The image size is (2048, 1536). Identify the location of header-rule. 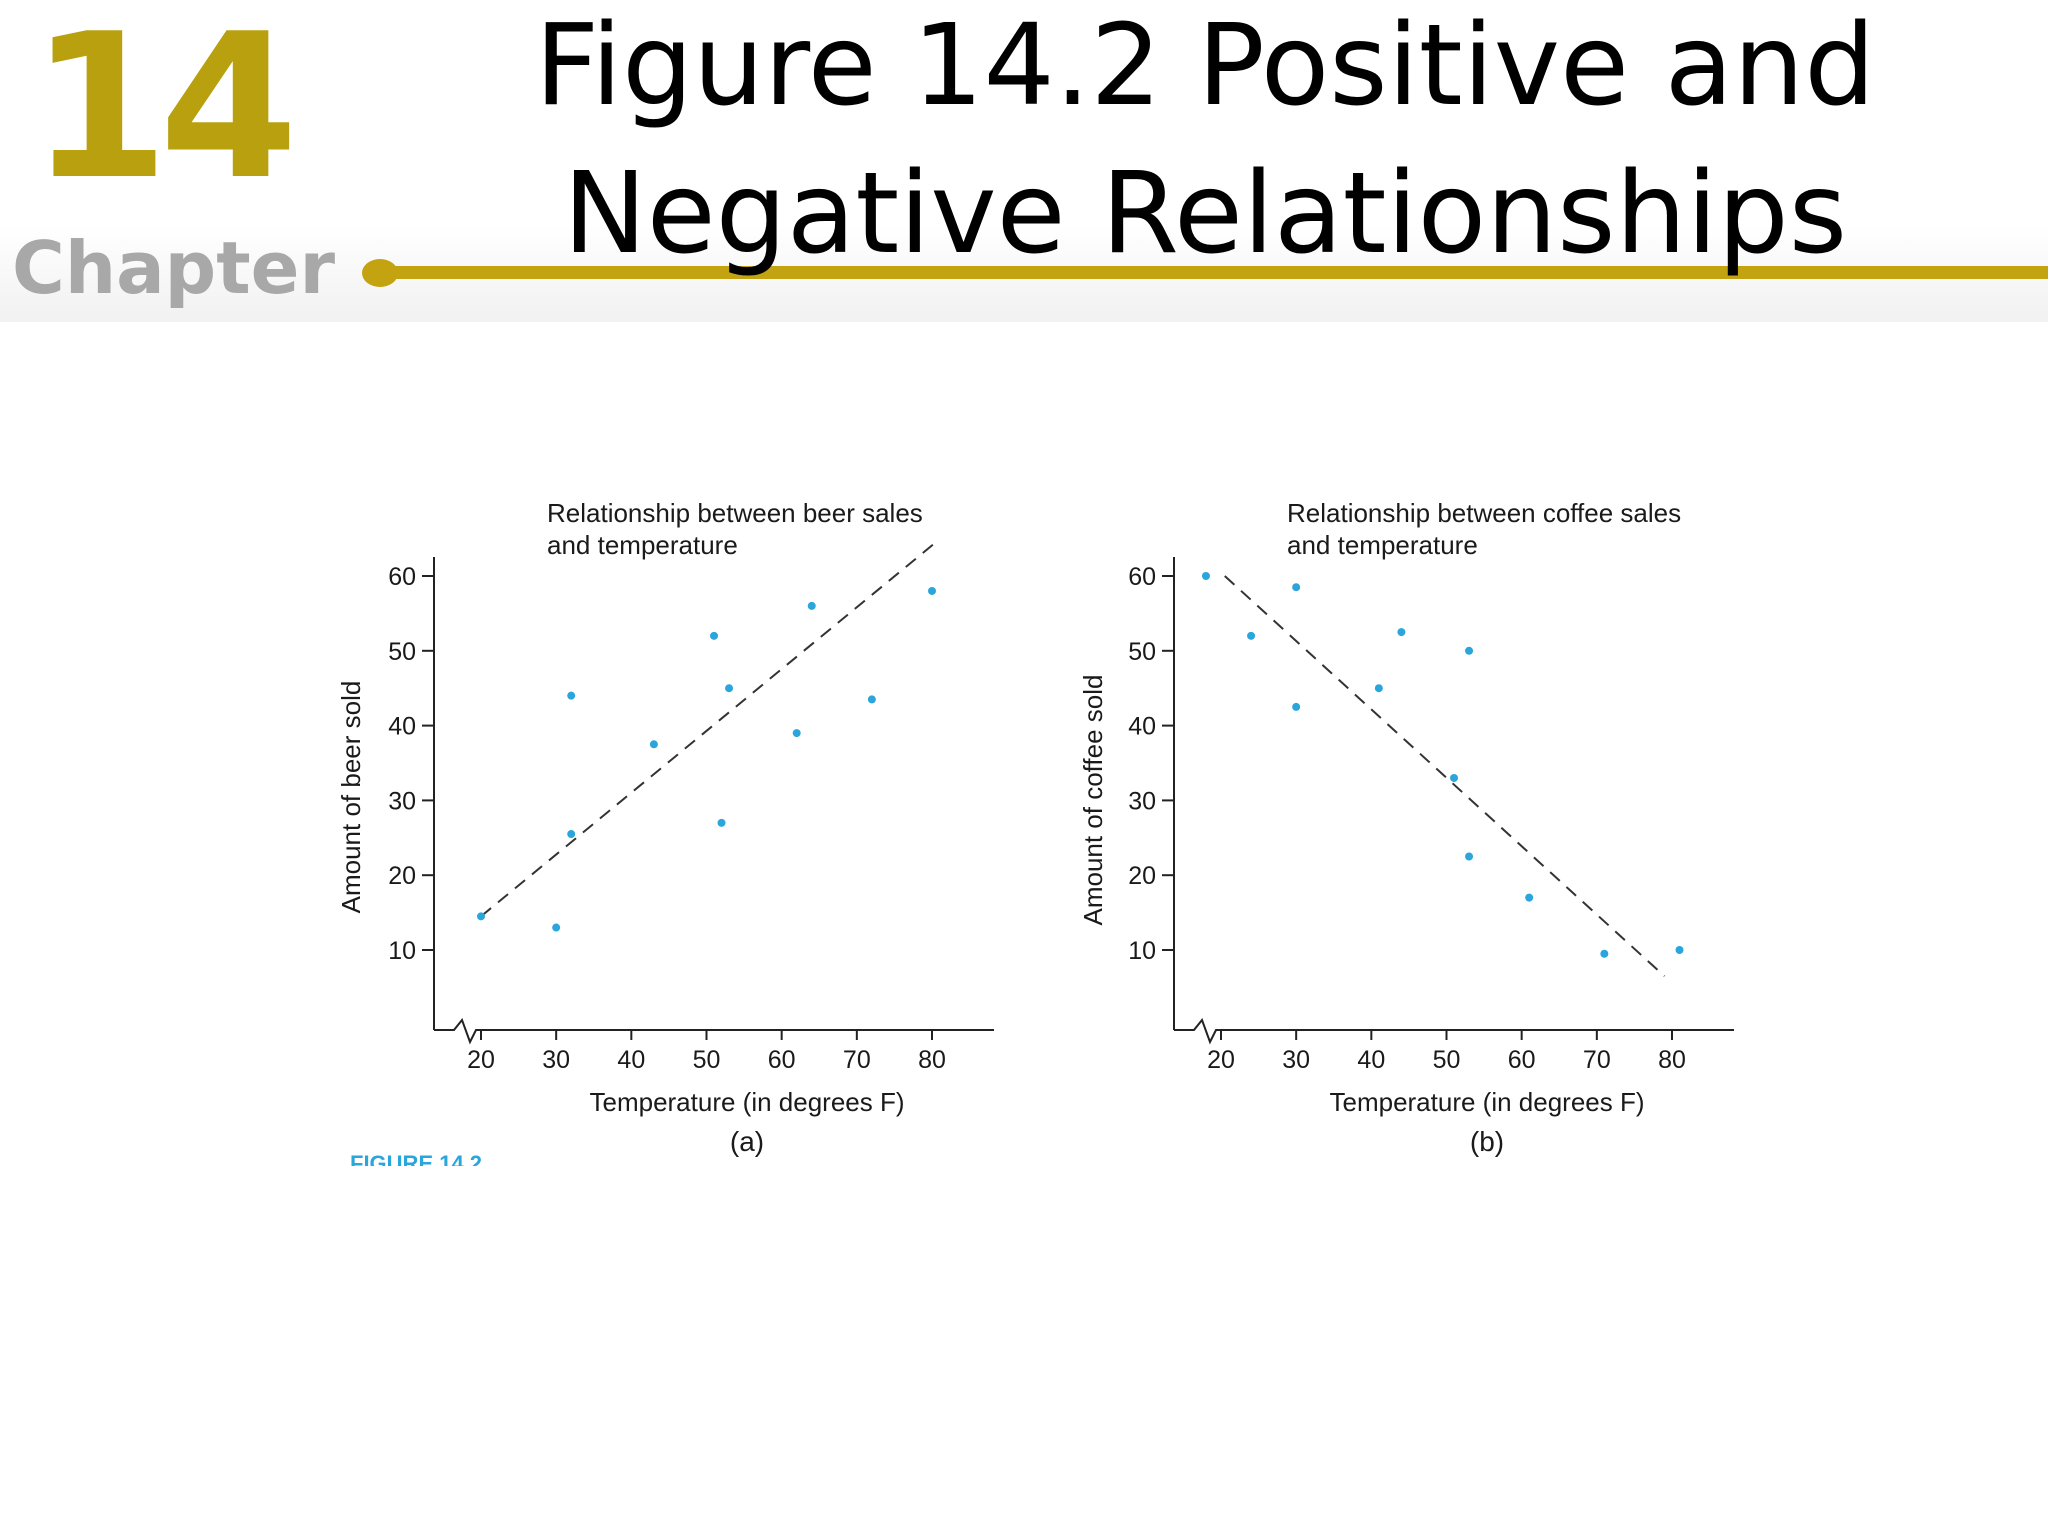
(1213, 272).